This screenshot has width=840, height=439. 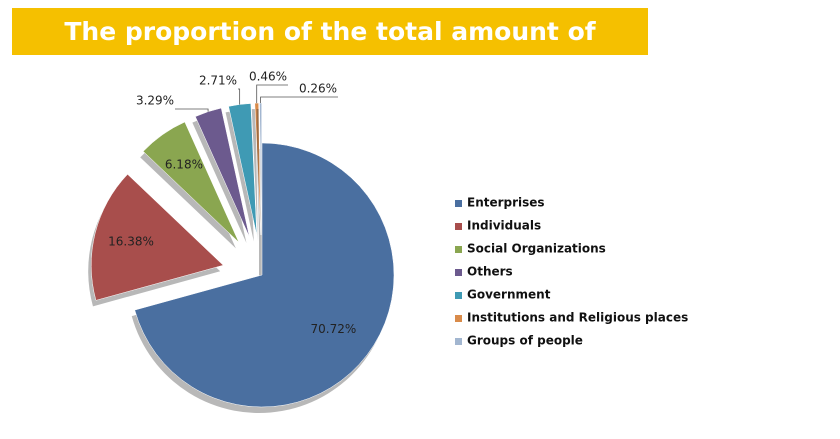 I want to click on data-label: 70.72%, so click(x=334, y=329).